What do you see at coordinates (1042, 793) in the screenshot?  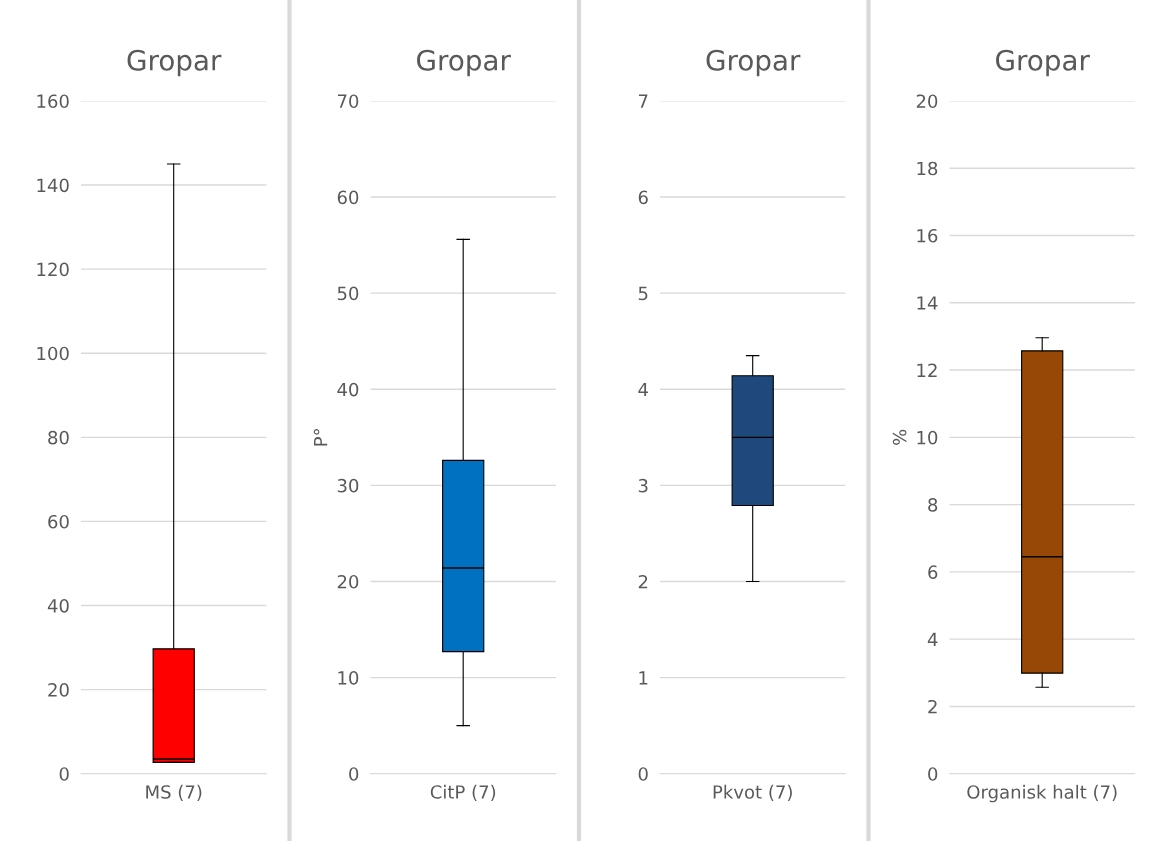 I see `x-tick-label: Organisk halt (7)` at bounding box center [1042, 793].